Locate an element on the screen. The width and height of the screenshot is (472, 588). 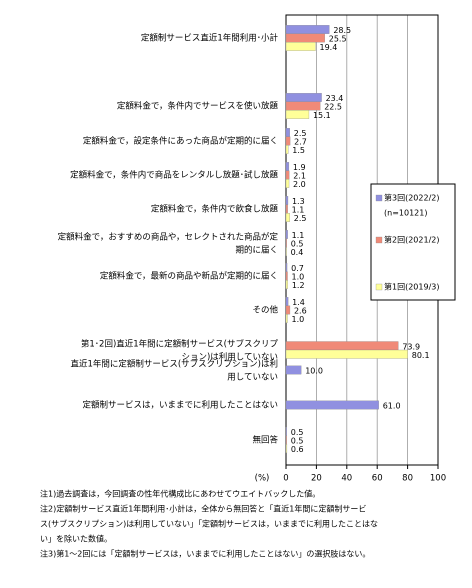
value-label: 1.5 is located at coordinates (298, 150).